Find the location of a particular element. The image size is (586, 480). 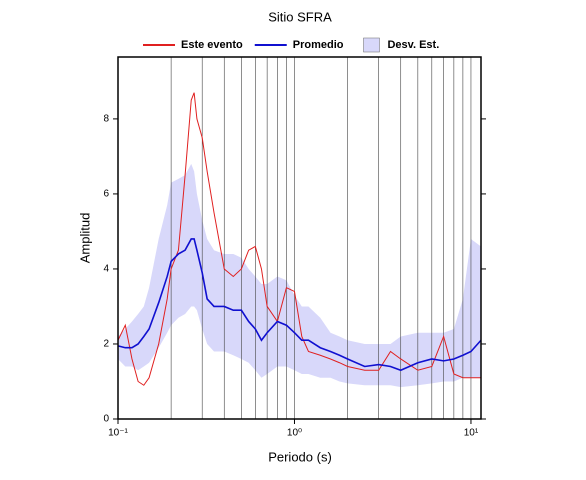

y-tick-label: 4 is located at coordinates (106, 269).